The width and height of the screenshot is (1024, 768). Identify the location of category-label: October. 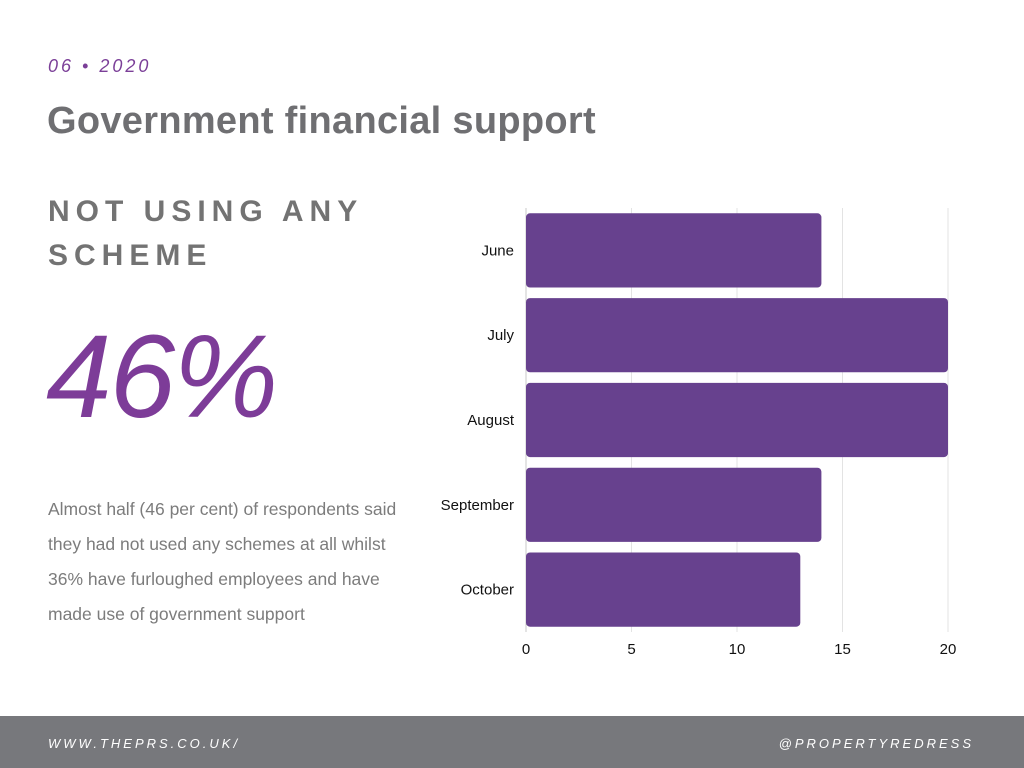
(487, 590).